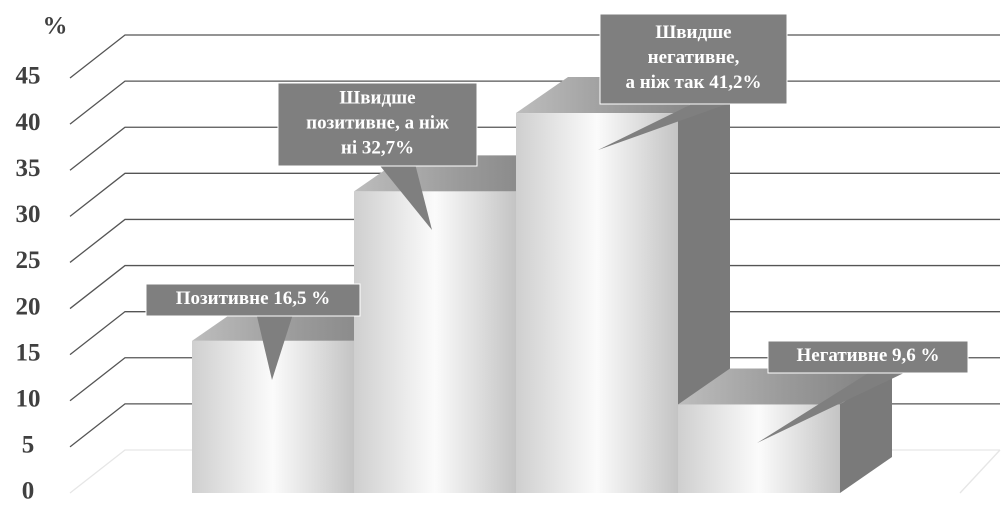 This screenshot has height=505, width=1003. I want to click on y-tick-label: 15, so click(28, 352).